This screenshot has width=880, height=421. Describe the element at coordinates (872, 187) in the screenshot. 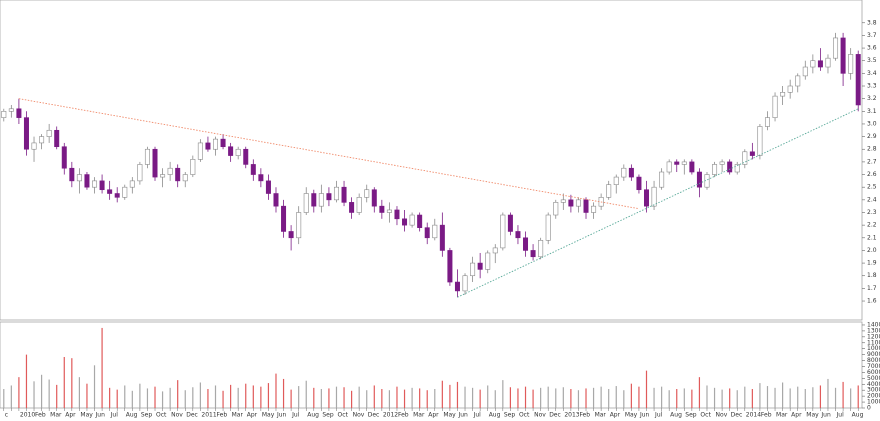

I see `y-tick-label: 2.5` at that location.